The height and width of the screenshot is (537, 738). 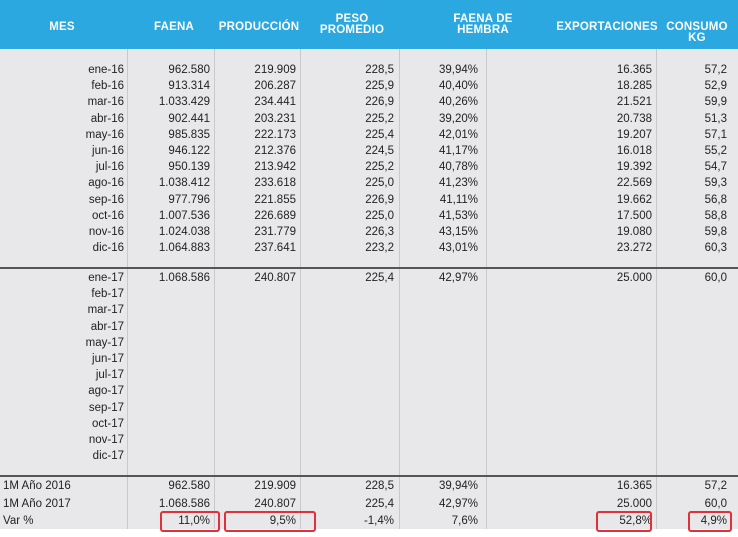 I want to click on cell-value: 1.033.429, so click(x=184, y=102).